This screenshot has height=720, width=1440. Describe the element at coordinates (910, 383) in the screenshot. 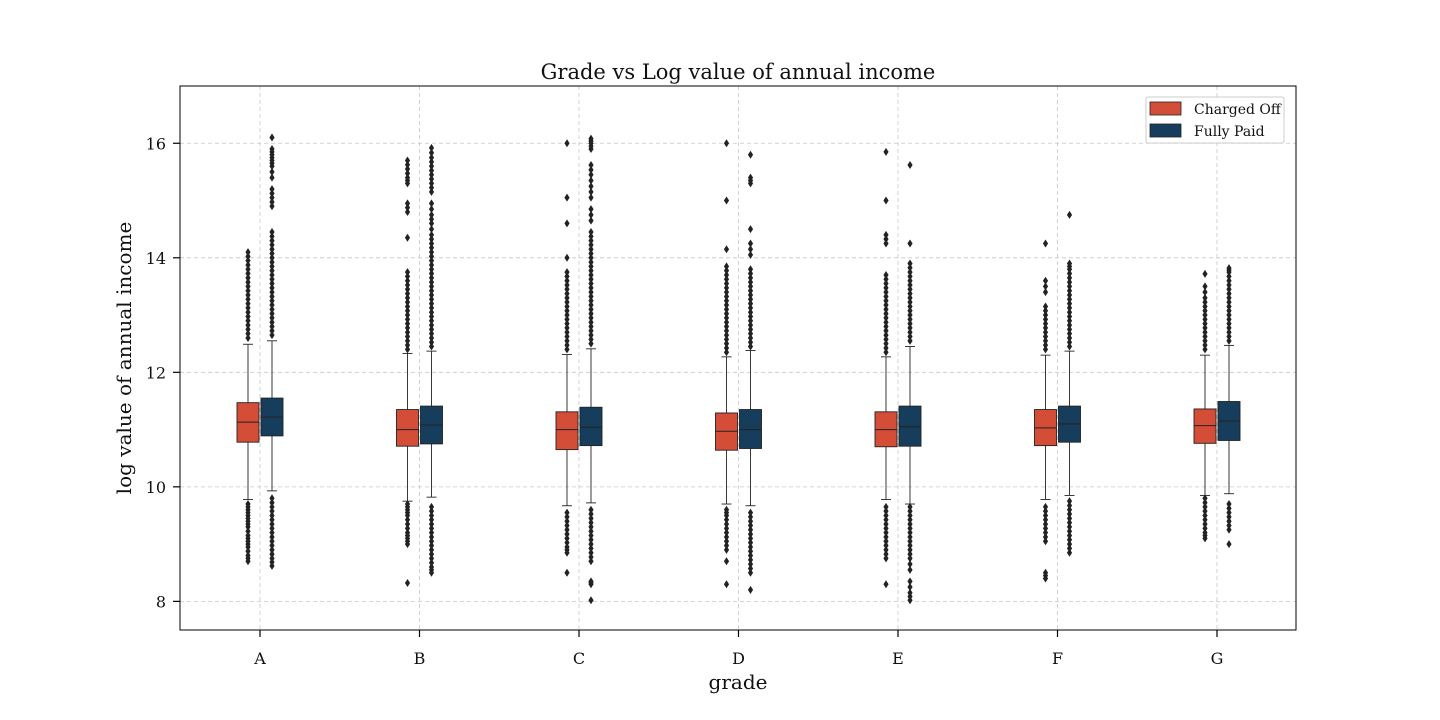

I see `box-fully-paid-E` at that location.